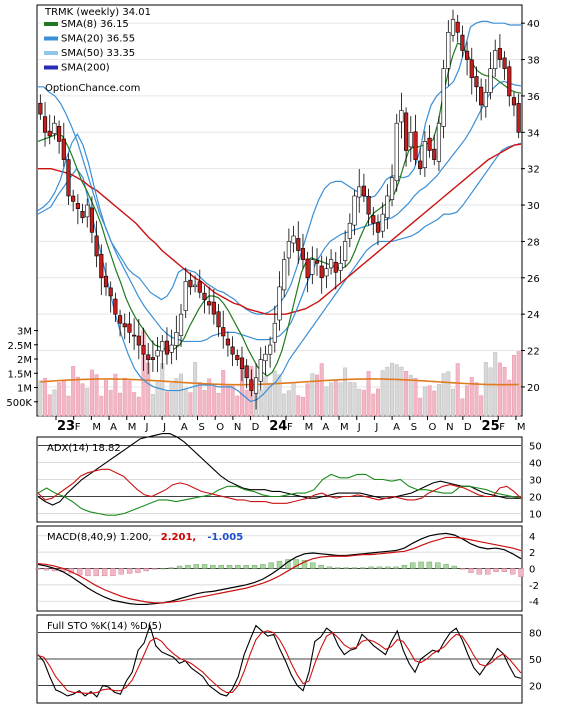 Image resolution: width=566 pixels, height=706 pixels. What do you see at coordinates (432, 427) in the screenshot?
I see `time-tick-label: O` at bounding box center [432, 427].